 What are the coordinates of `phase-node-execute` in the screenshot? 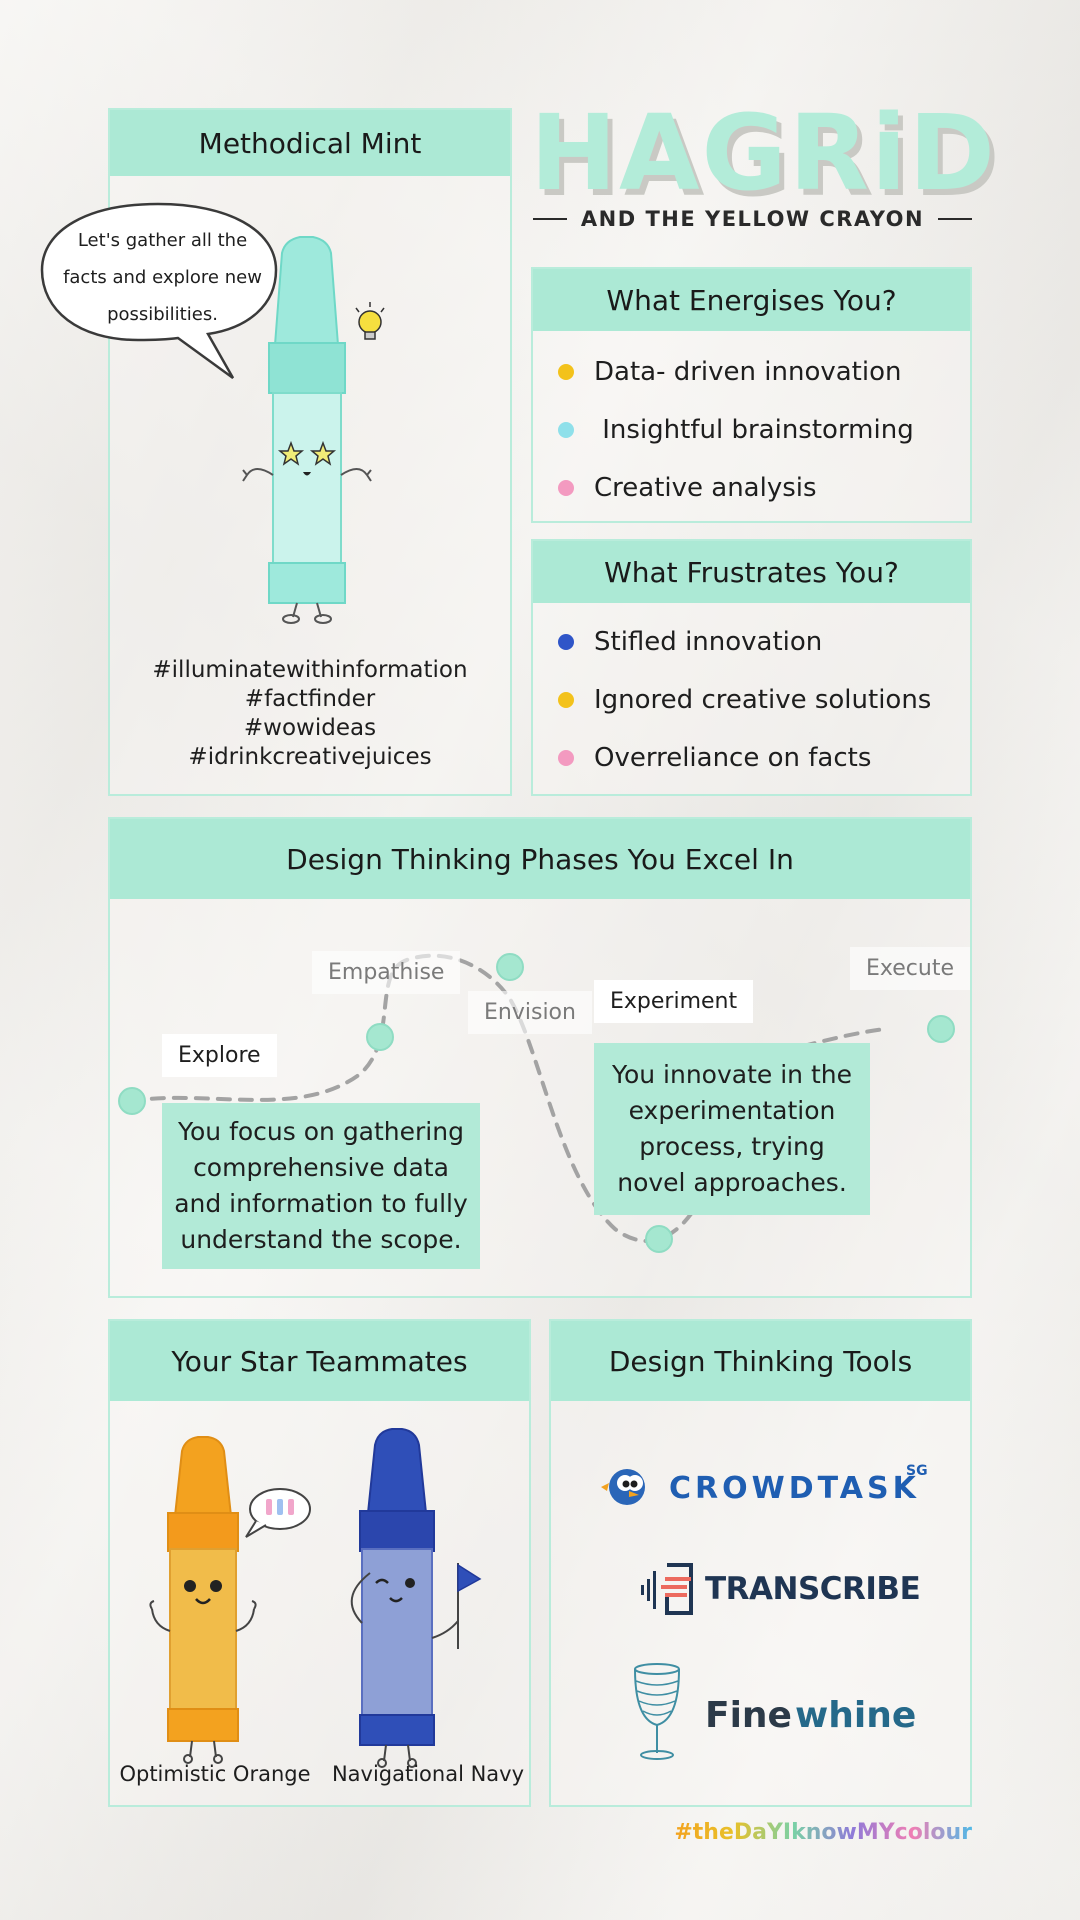 It's located at (941, 1029).